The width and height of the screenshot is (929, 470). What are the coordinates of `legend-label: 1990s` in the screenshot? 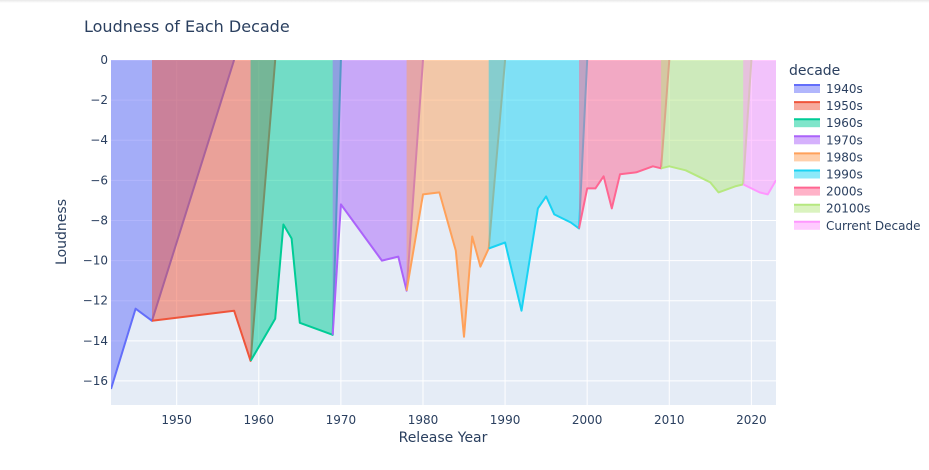 It's located at (844, 175).